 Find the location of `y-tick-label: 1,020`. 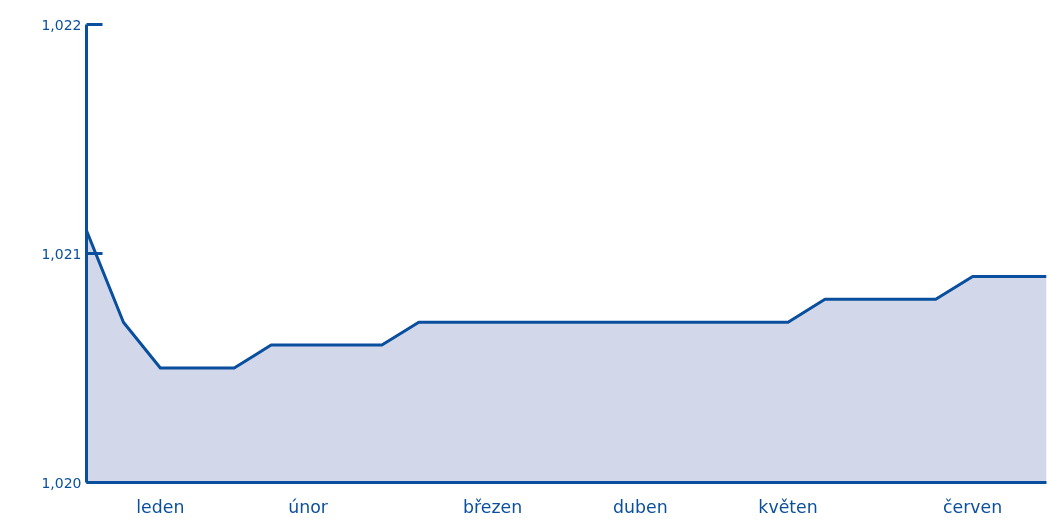

y-tick-label: 1,020 is located at coordinates (61, 482).